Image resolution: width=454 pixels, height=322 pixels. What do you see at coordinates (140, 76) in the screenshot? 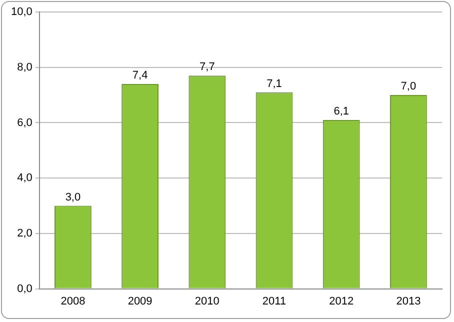
I see `data-label: 7,4` at bounding box center [140, 76].